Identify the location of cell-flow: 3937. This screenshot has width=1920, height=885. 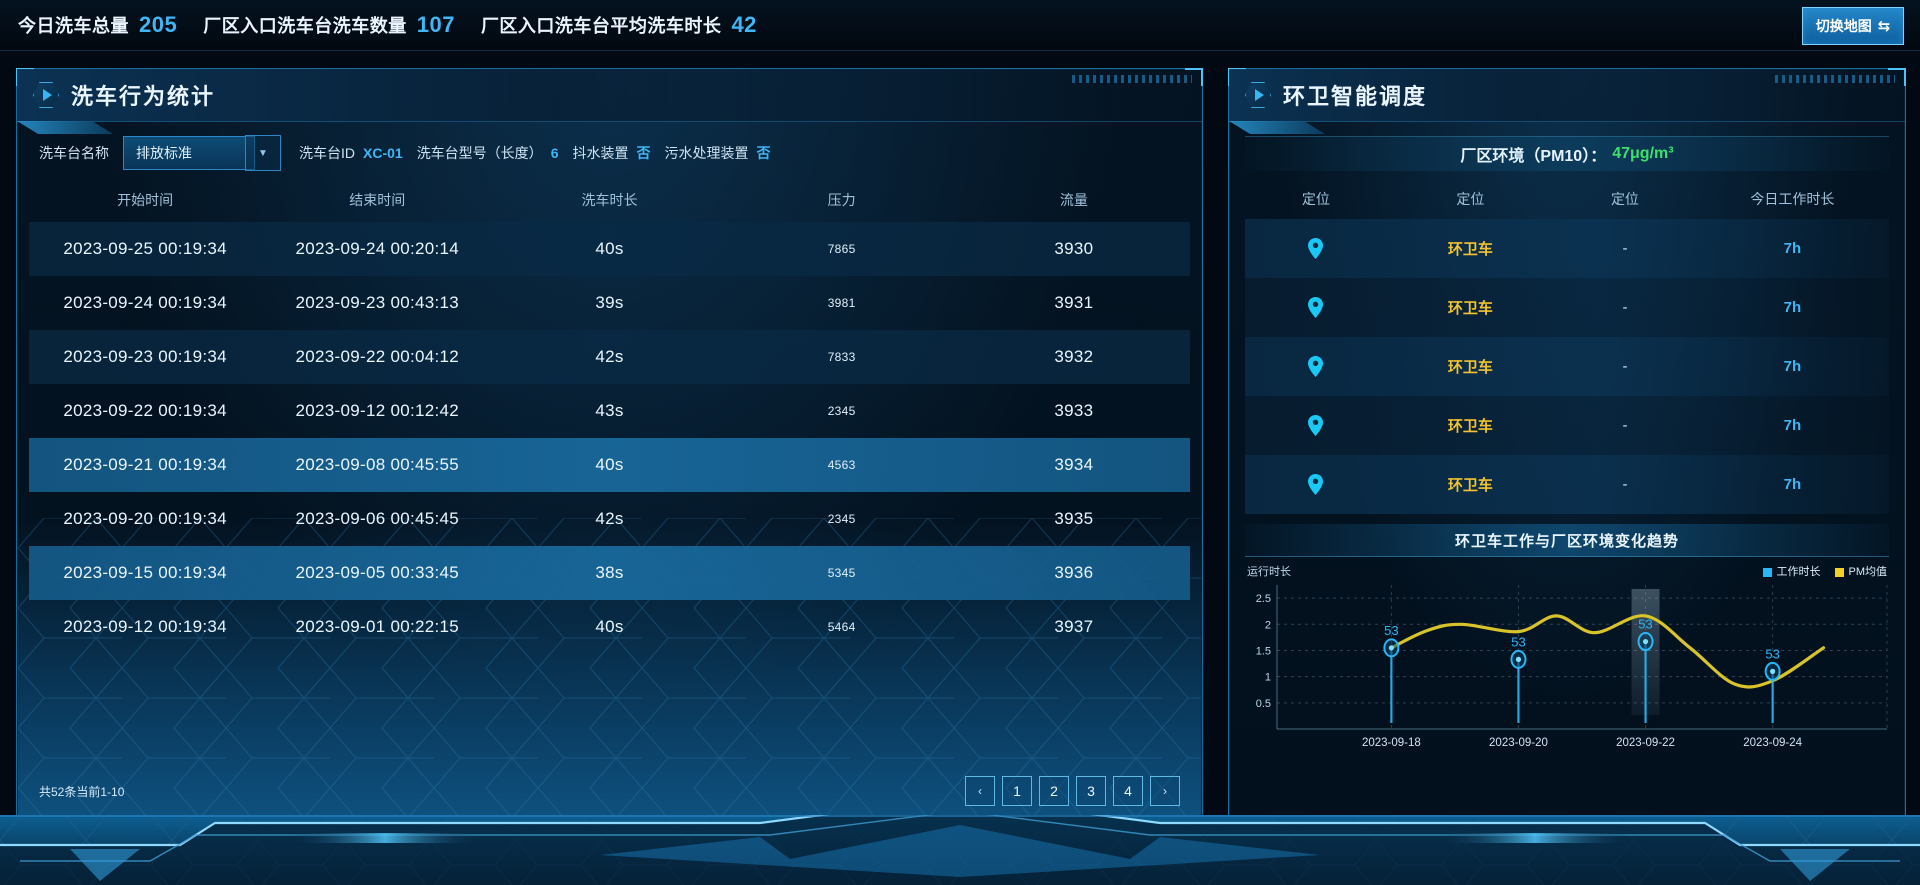
(1074, 626).